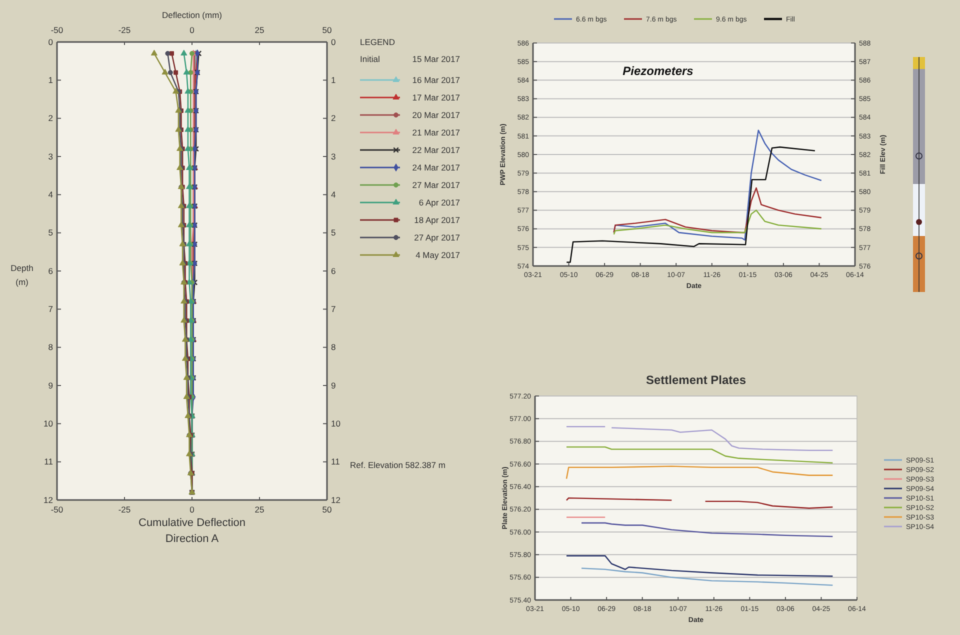  Describe the element at coordinates (192, 30) in the screenshot. I see `x2-tick-label: 0` at that location.